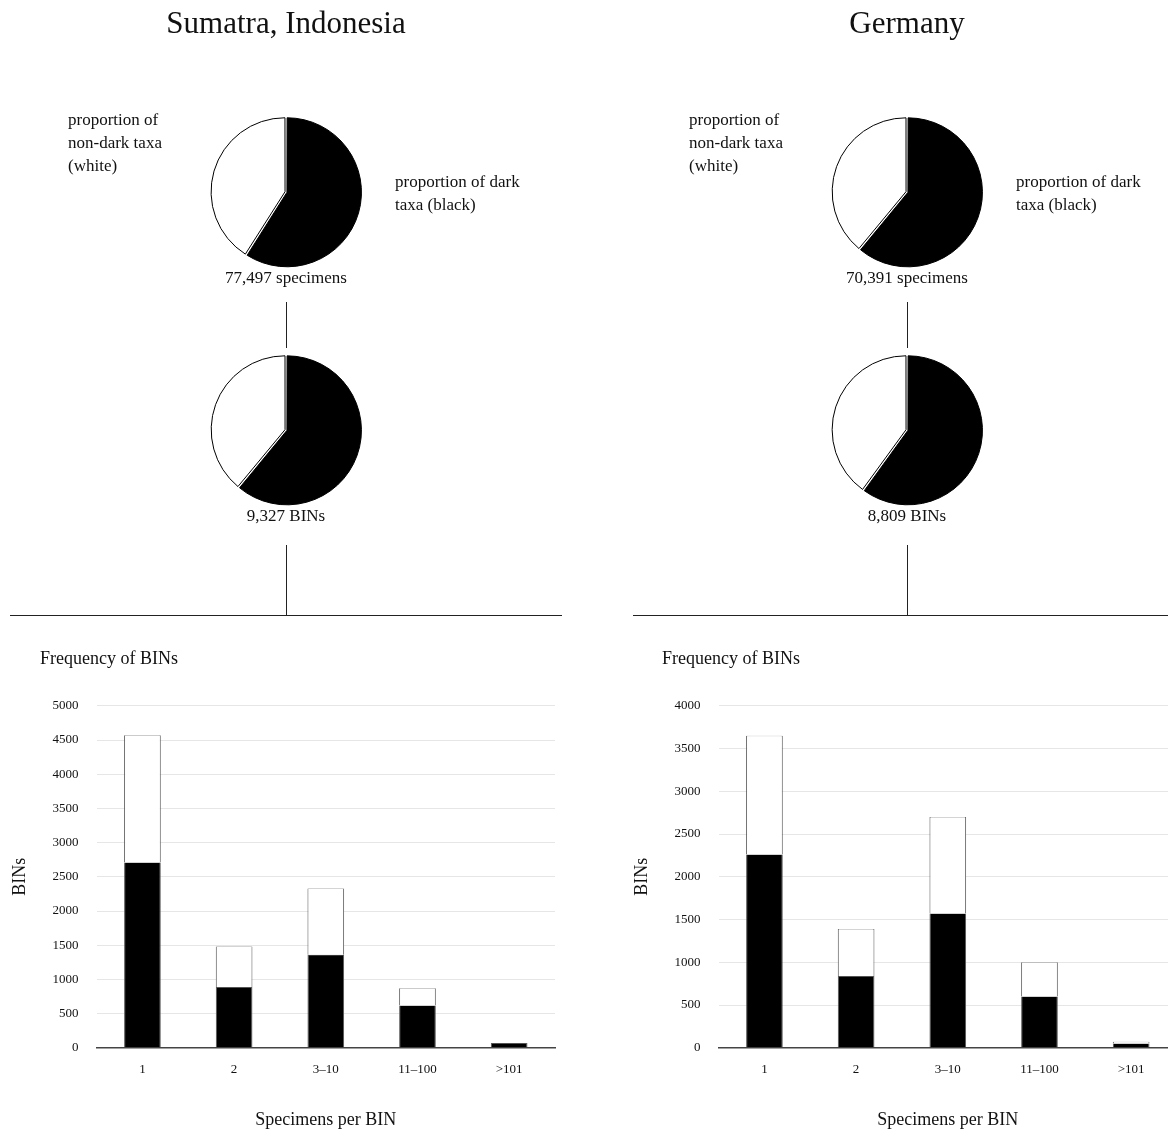 Image resolution: width=1168 pixels, height=1135 pixels. What do you see at coordinates (286, 23) in the screenshot?
I see `chart-title: Sumatra, Indonesia` at bounding box center [286, 23].